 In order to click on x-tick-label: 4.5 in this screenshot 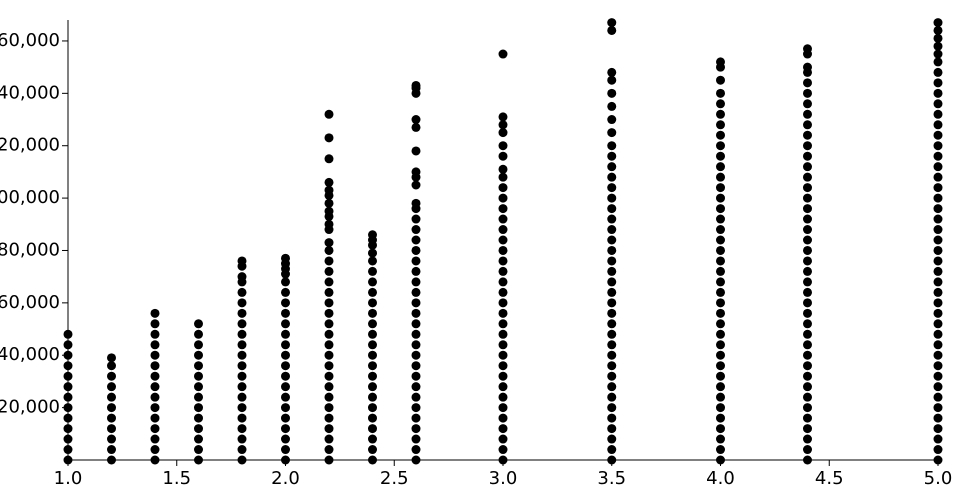, I will do `click(829, 478)`.